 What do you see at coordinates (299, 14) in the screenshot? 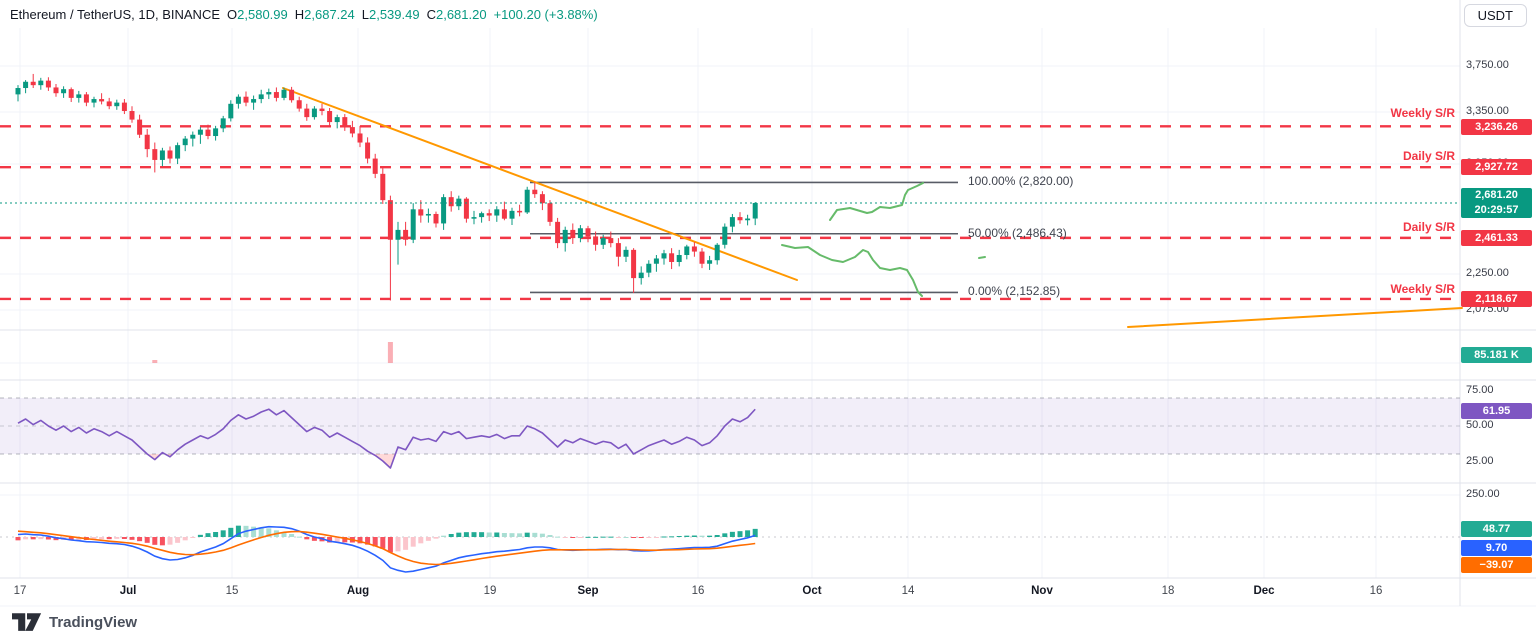
I see `ohlc-key: H` at bounding box center [299, 14].